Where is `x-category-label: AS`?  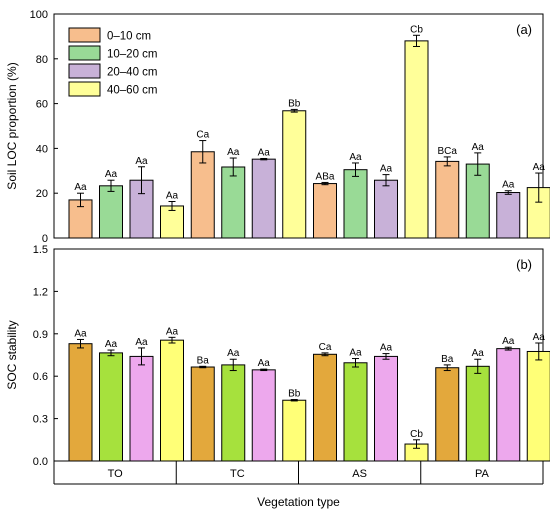
x-category-label: AS is located at coordinates (359, 474).